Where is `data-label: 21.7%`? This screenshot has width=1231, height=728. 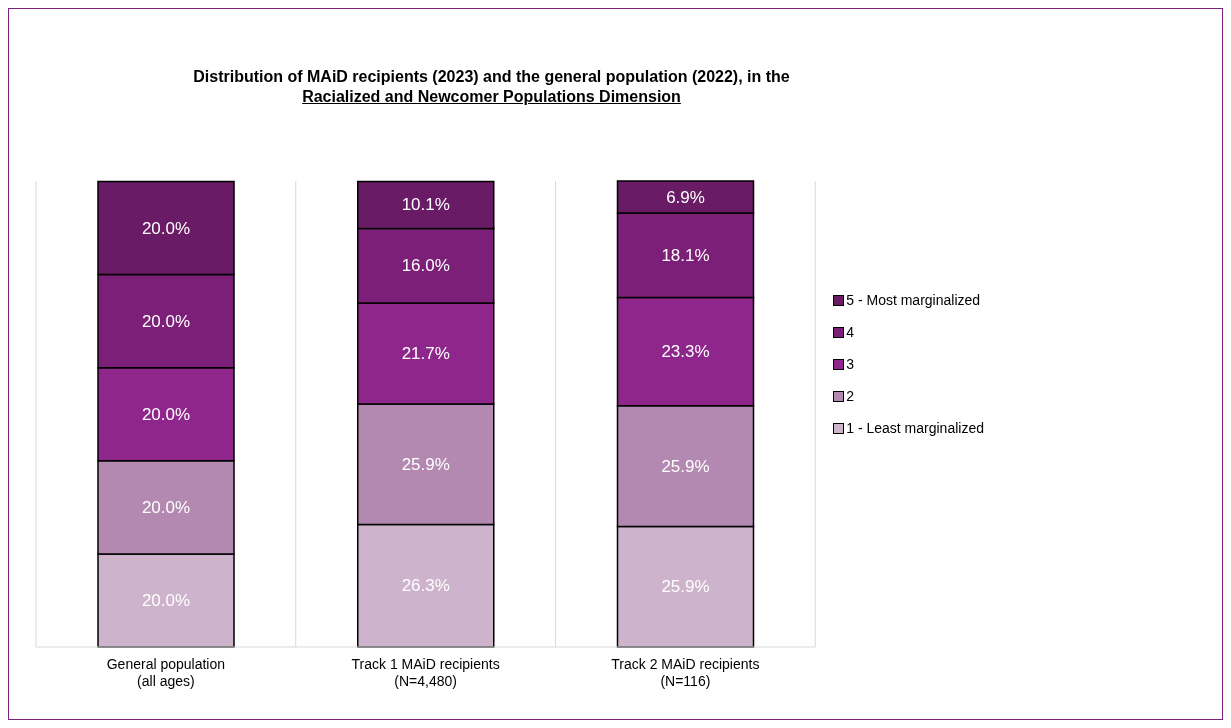 data-label: 21.7% is located at coordinates (425, 353).